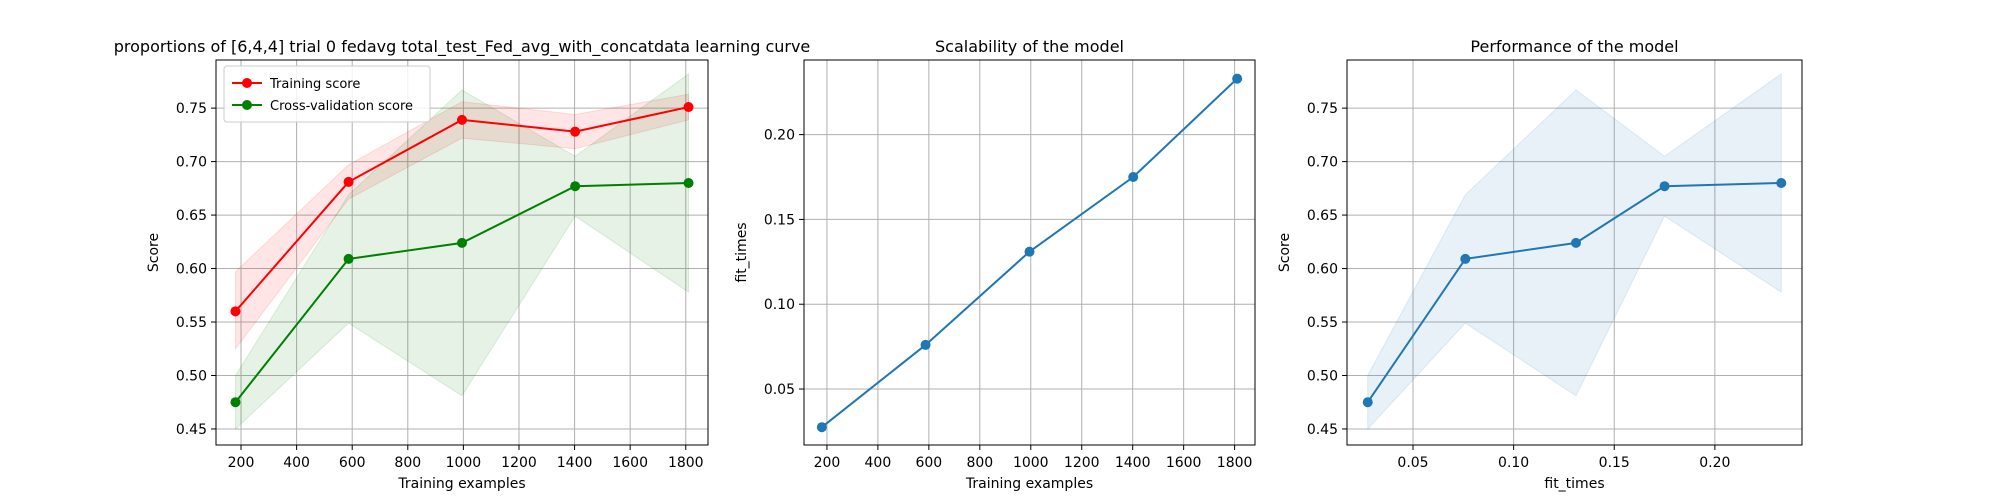  Describe the element at coordinates (341, 106) in the screenshot. I see `legend-label: Cross-validation score` at that location.